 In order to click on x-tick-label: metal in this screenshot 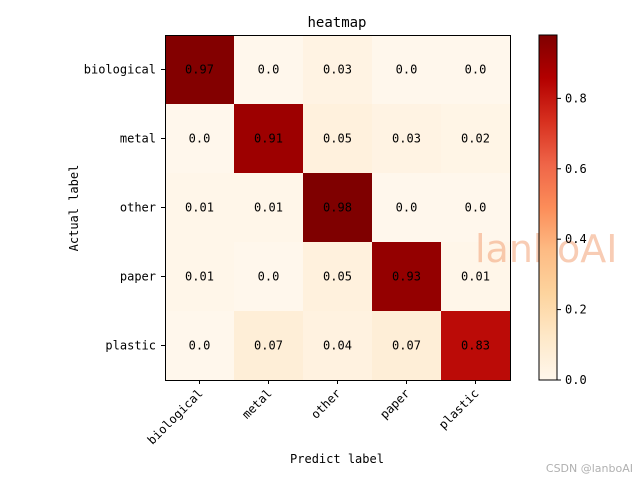, I will do `click(256, 403)`.